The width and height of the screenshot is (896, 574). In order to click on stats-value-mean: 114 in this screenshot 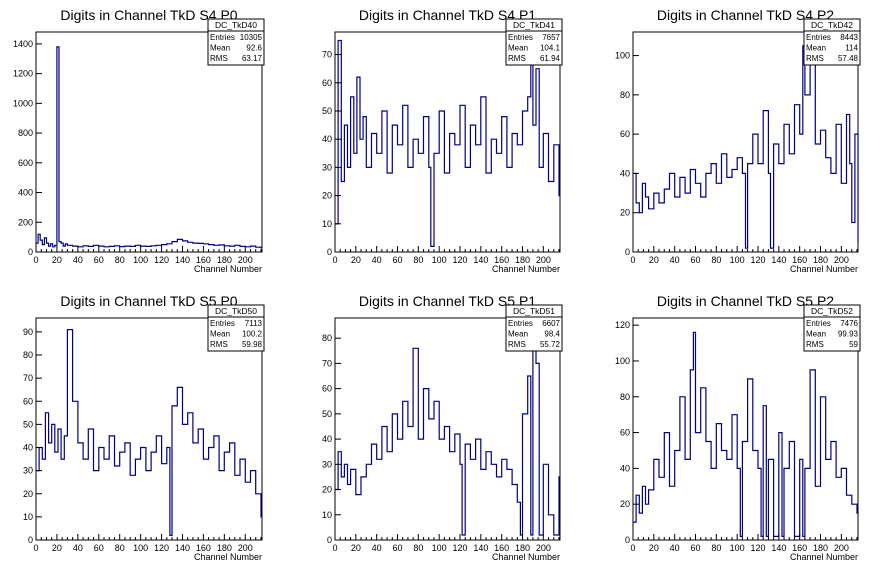, I will do `click(851, 48)`.